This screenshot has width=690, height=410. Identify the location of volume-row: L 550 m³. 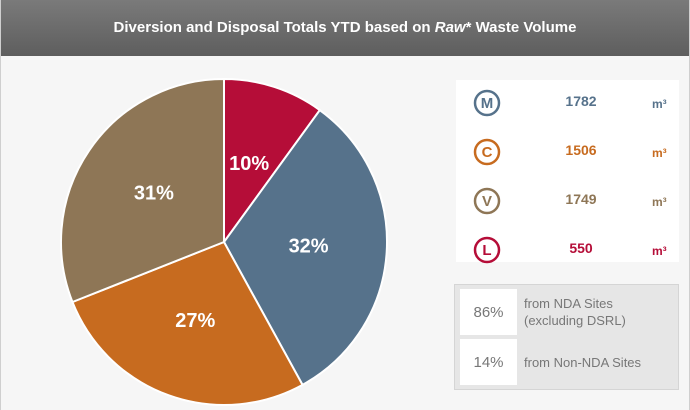
(567, 249).